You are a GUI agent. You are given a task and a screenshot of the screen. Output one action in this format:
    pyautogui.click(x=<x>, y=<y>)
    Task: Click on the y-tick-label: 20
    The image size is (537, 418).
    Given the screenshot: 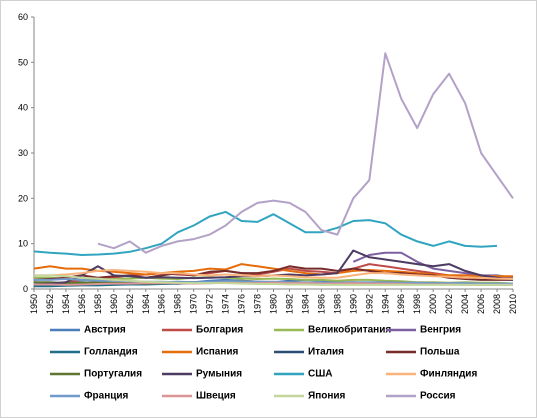 What is the action you would take?
    pyautogui.click(x=23, y=198)
    